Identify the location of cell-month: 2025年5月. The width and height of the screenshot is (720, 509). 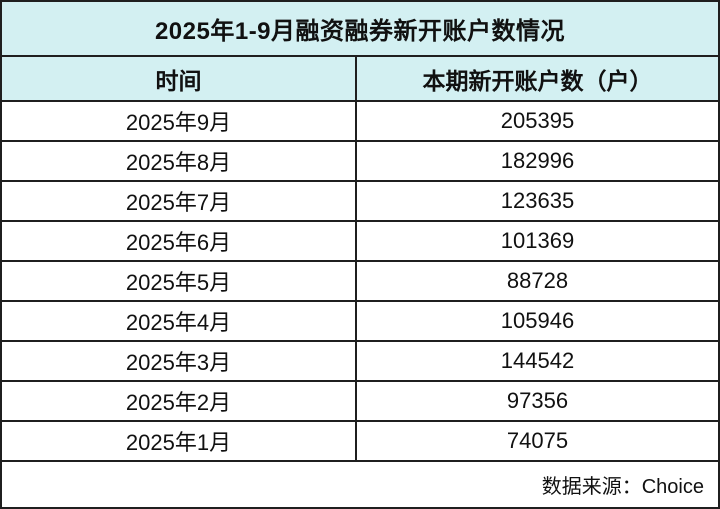
(179, 281).